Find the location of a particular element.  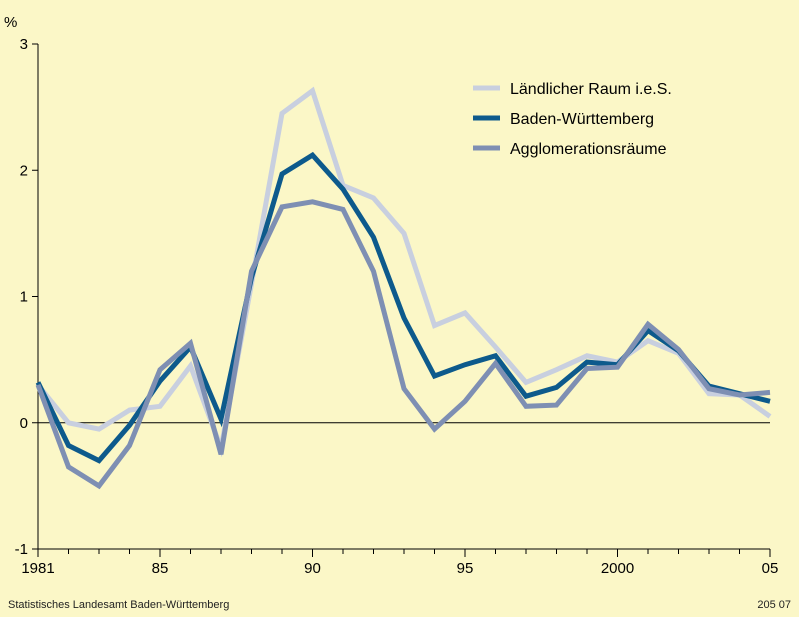

x-tick-label: 05 is located at coordinates (770, 568).